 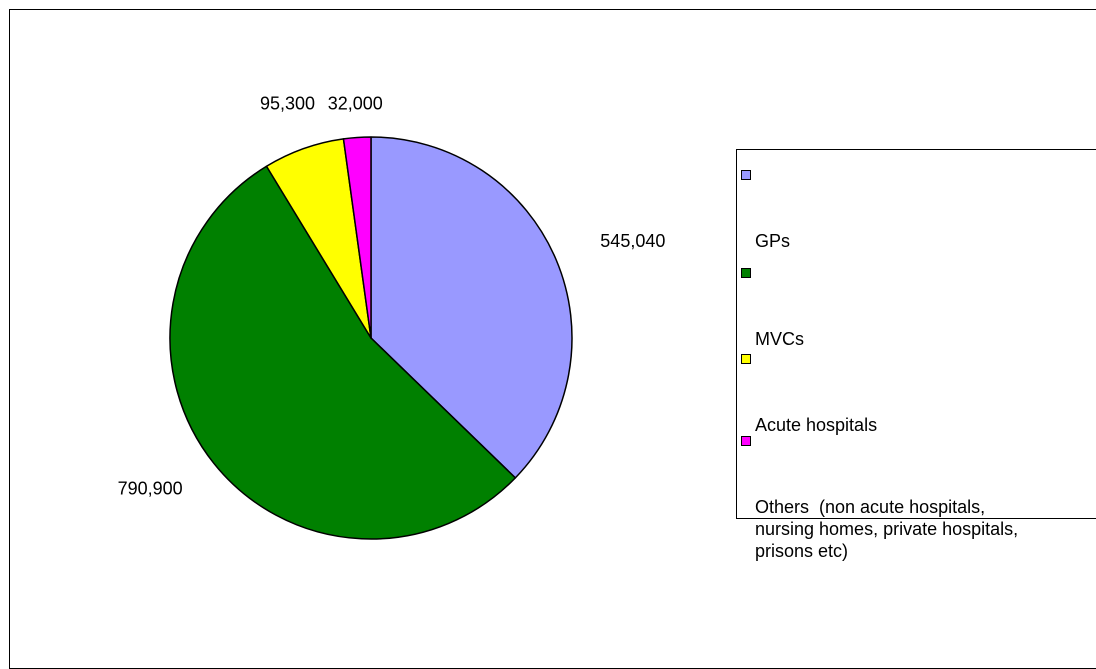 I want to click on legend-item-acute-hospitals: Acute hospitals, so click(x=918, y=414).